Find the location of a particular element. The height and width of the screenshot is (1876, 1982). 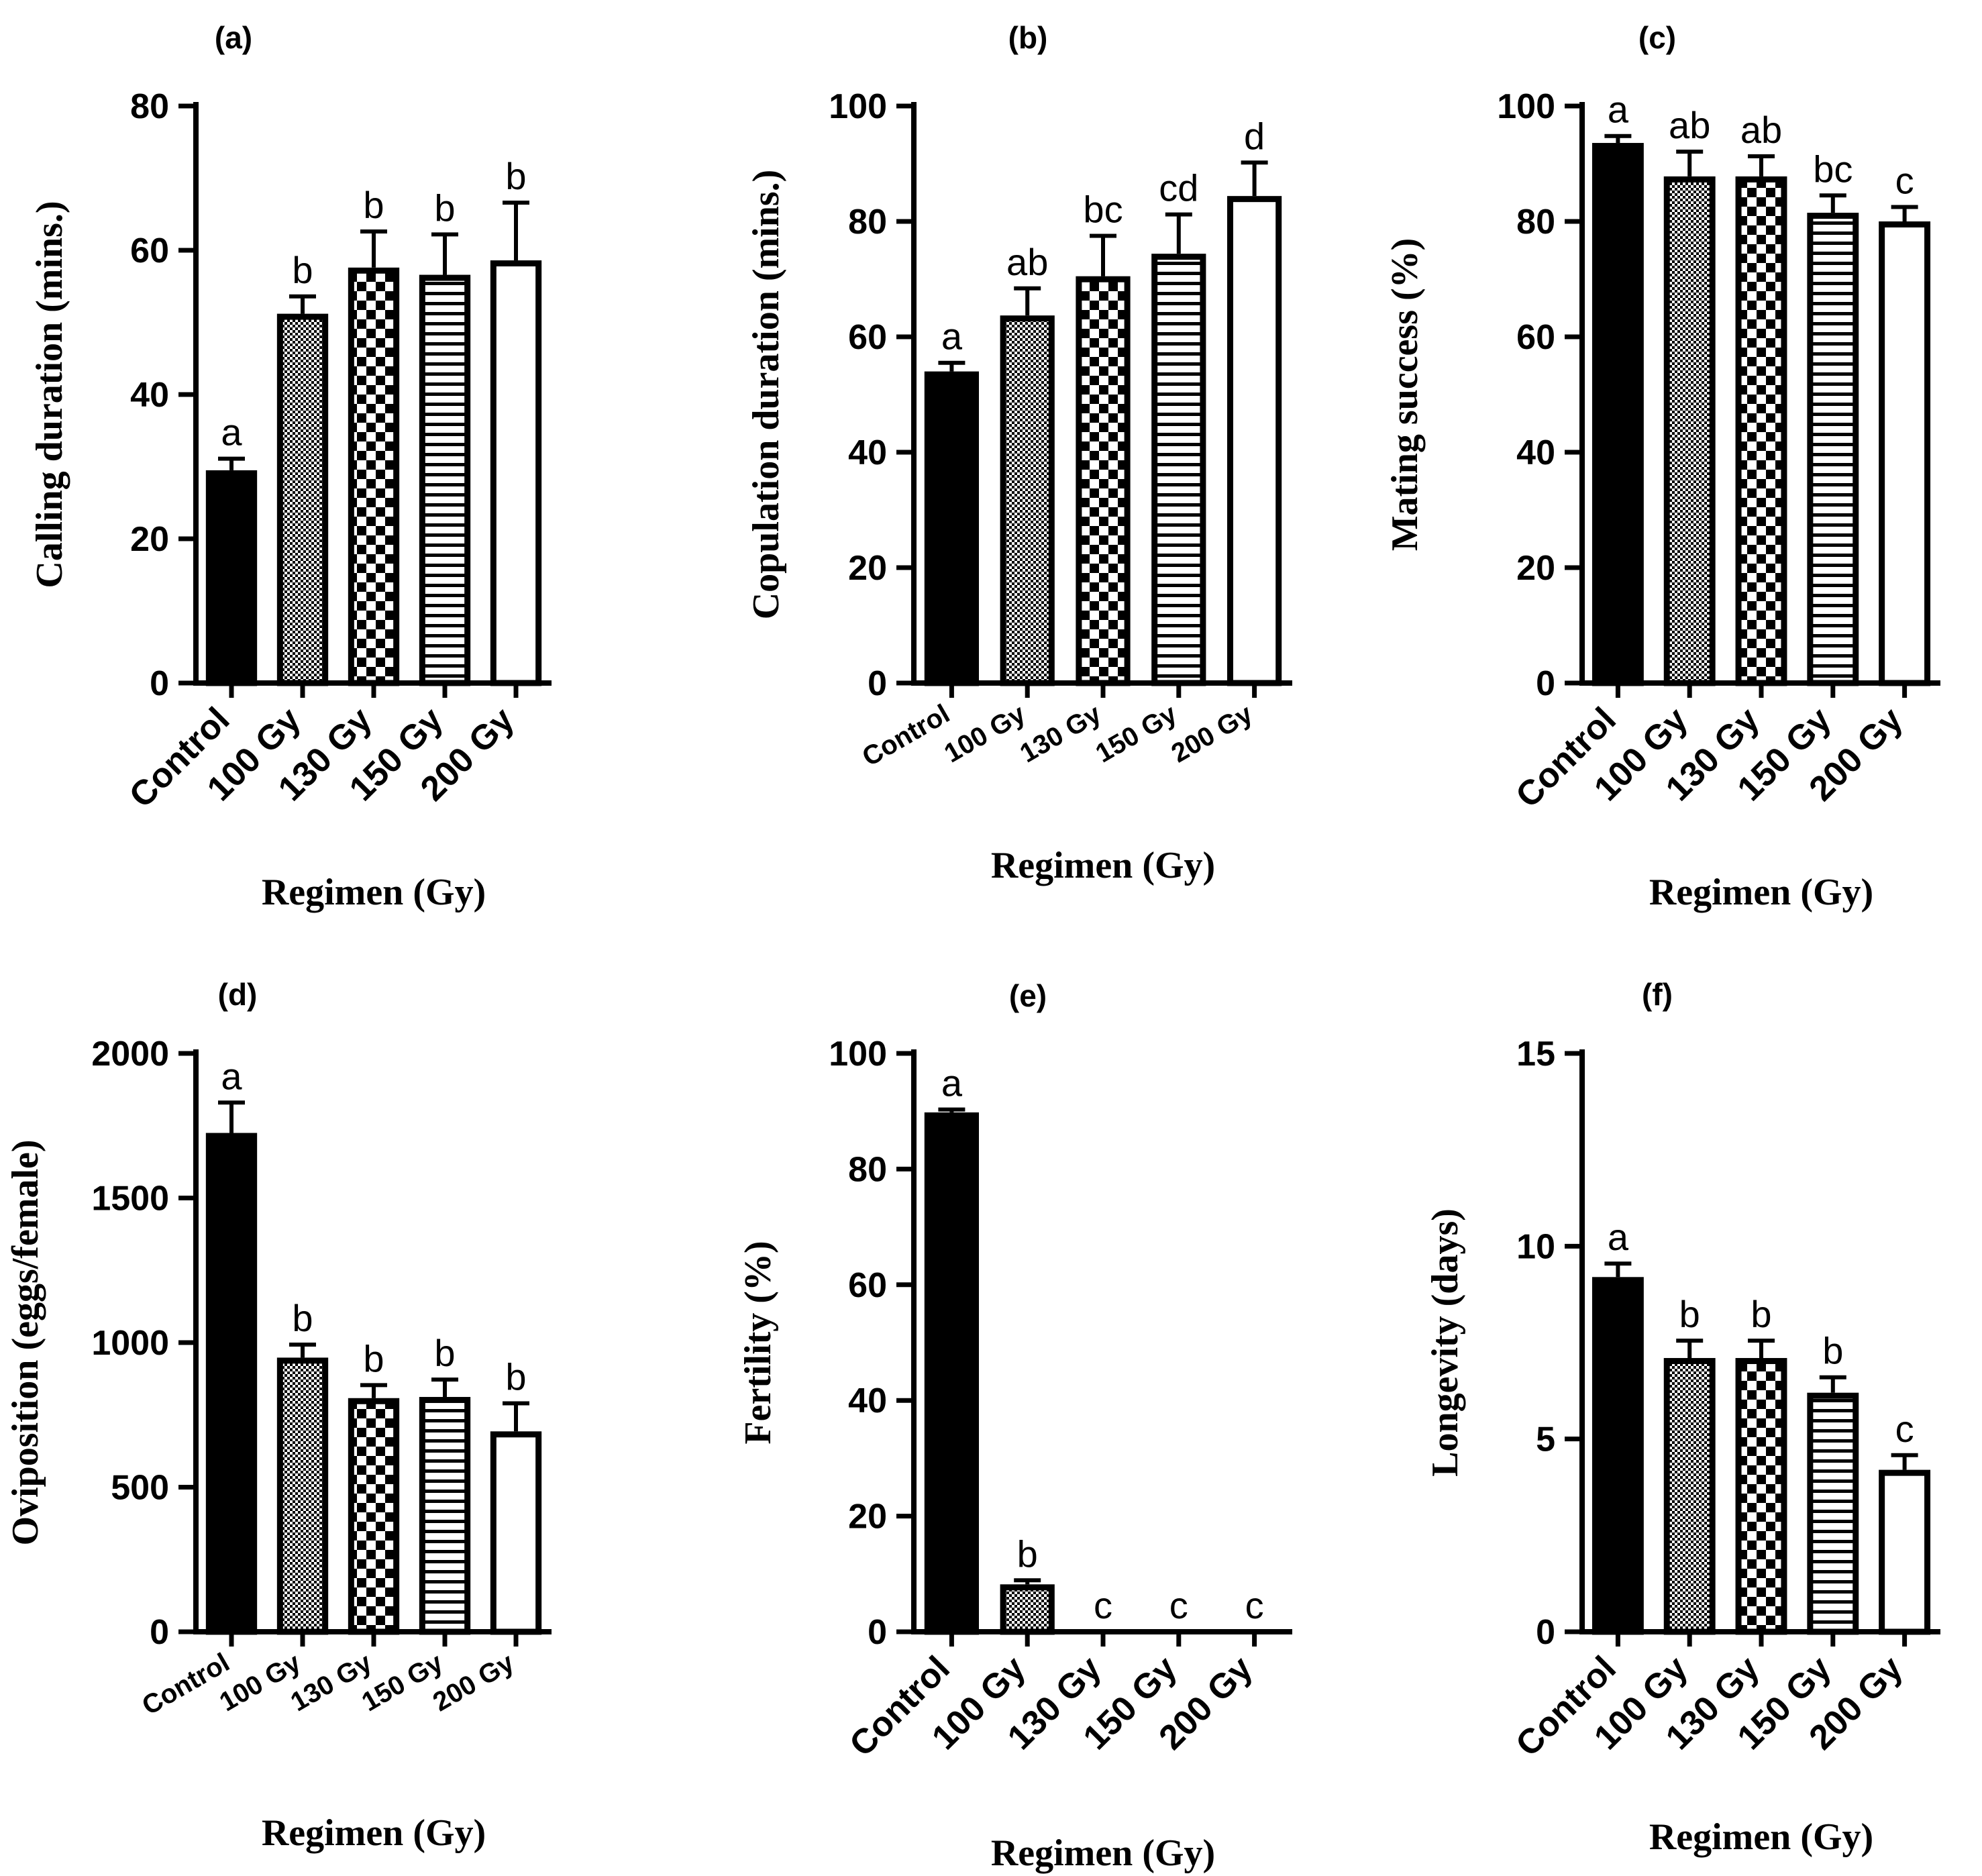

panel-letter: (b) is located at coordinates (1028, 37).